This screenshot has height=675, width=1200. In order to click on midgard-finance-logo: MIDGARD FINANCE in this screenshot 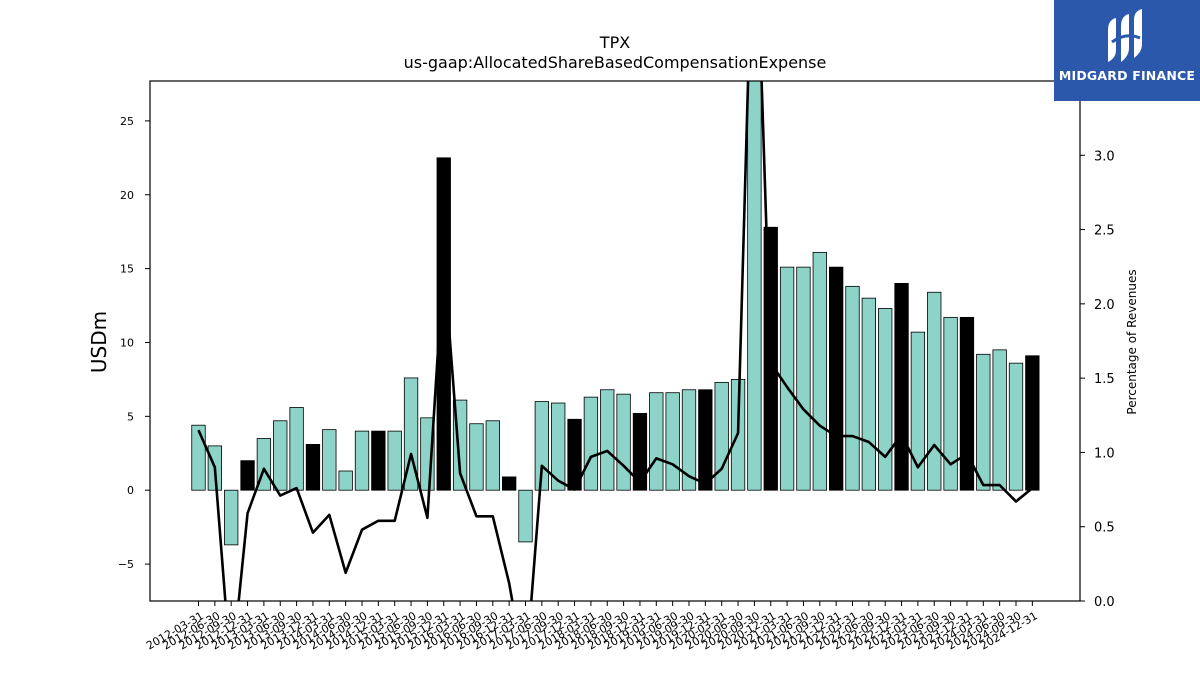, I will do `click(1127, 50)`.